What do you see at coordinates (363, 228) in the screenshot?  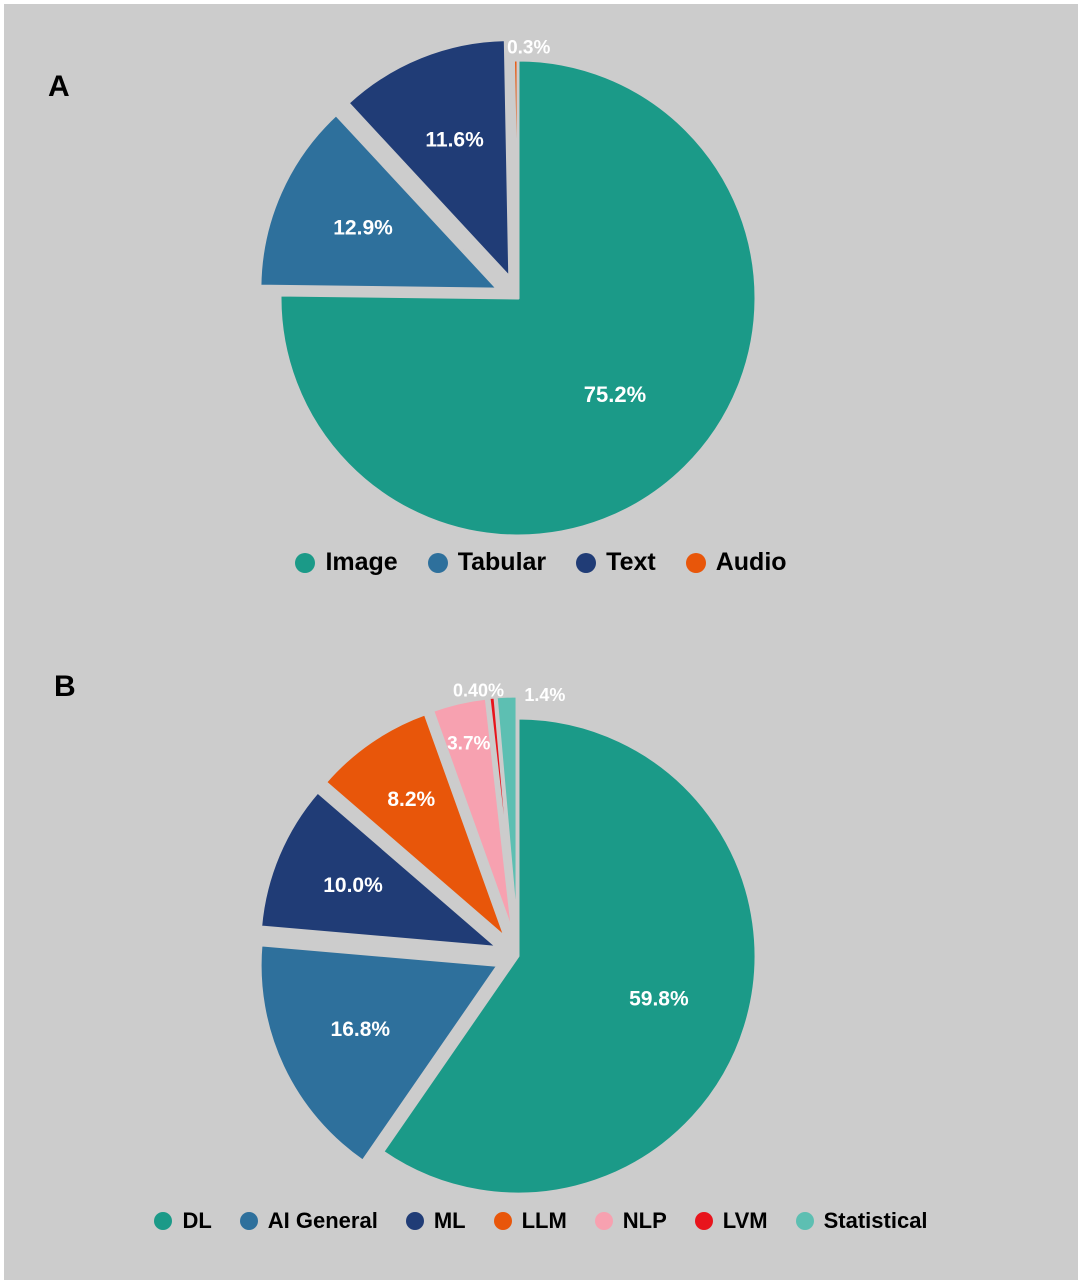 I see `pie-a-data-label-tabular: 12.9%` at bounding box center [363, 228].